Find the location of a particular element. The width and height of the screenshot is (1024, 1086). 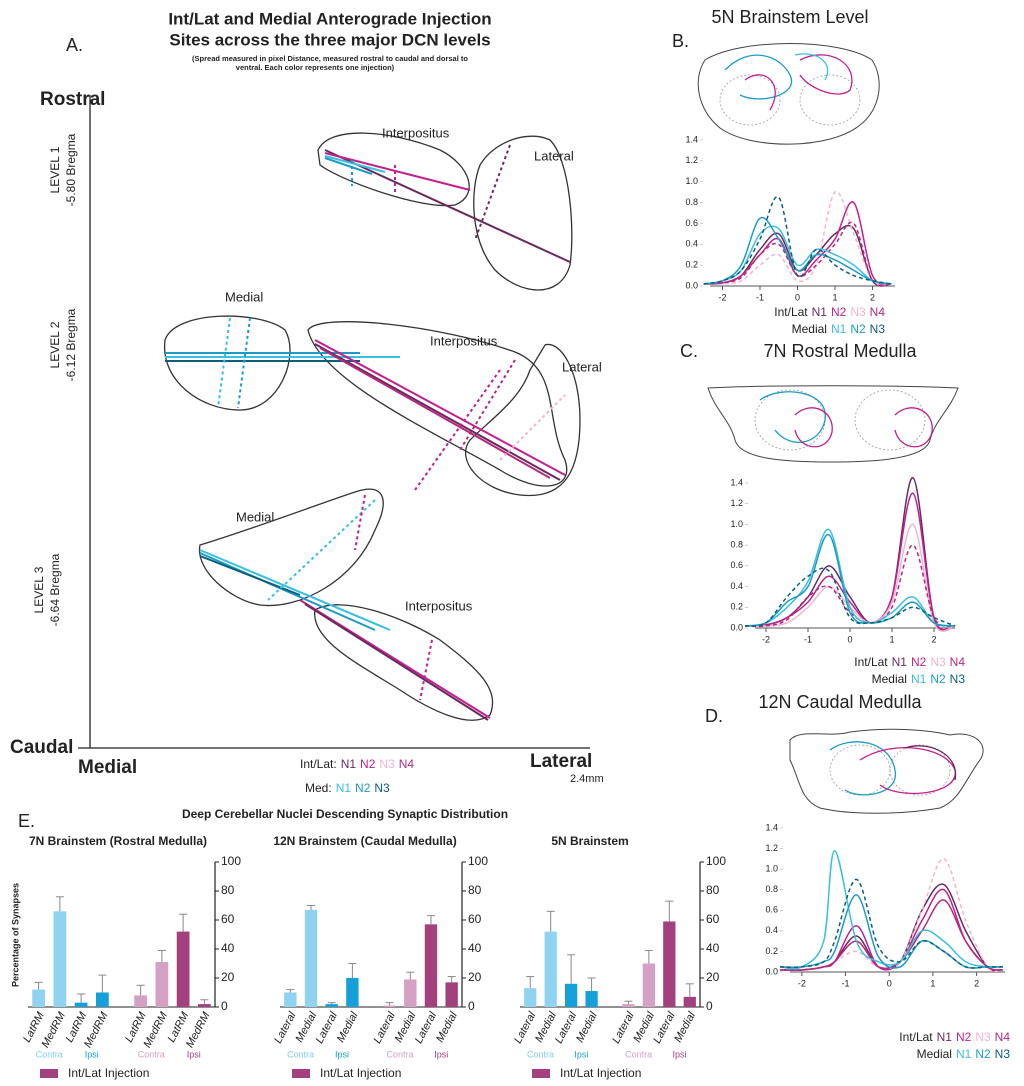

x-tick-label: Medial is located at coordinates (685, 1027).